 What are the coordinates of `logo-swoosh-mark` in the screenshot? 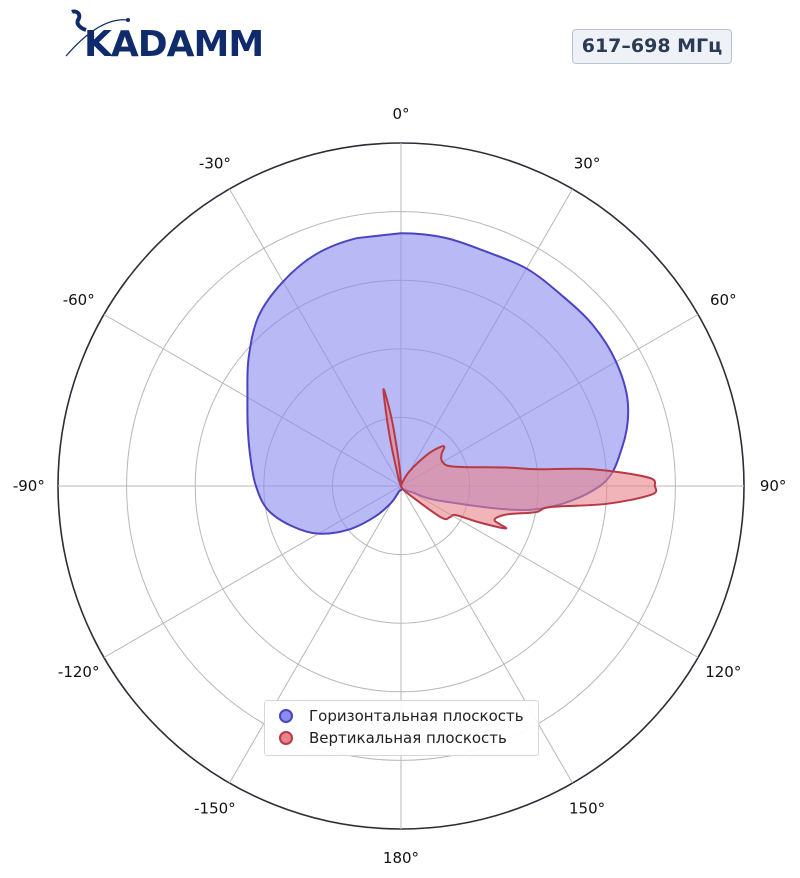 It's located at (79, 20).